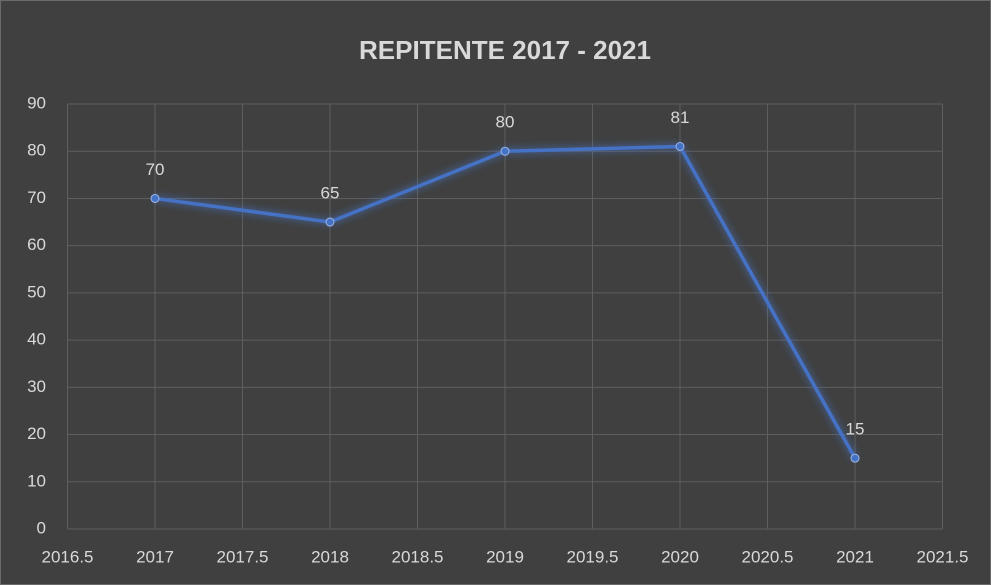 Image resolution: width=991 pixels, height=585 pixels. What do you see at coordinates (505, 50) in the screenshot?
I see `chart-title: REPITENTE 2017 - 2021` at bounding box center [505, 50].